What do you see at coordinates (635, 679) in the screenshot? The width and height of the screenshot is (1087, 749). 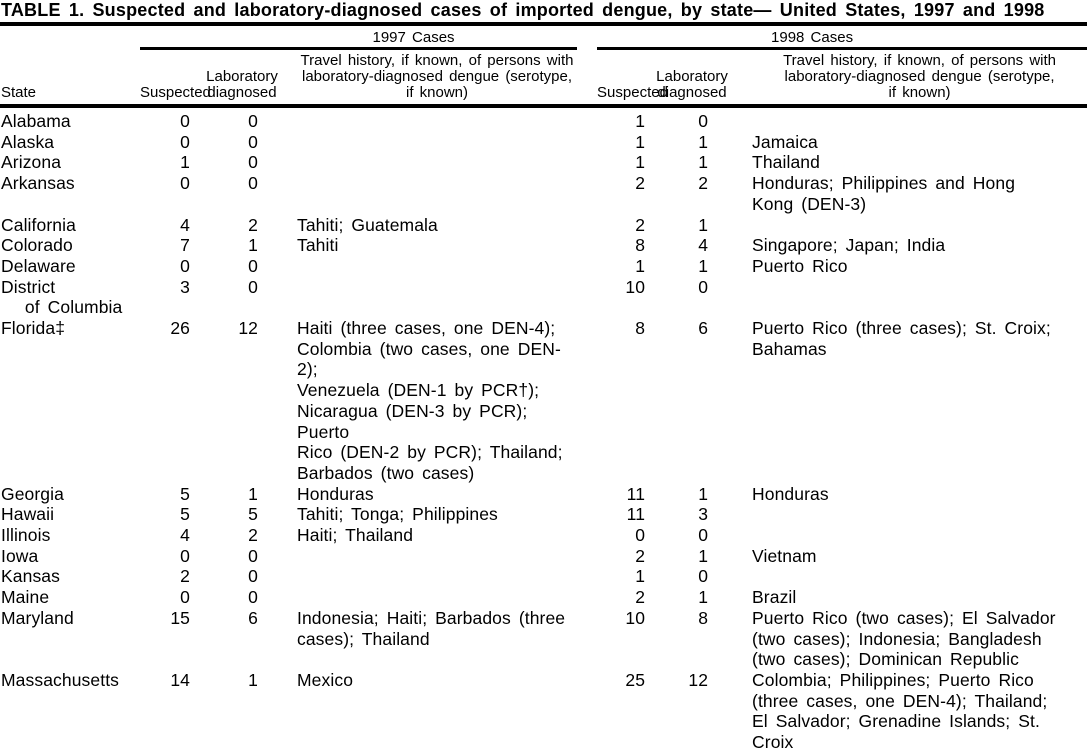 I see `suspected-1998-value: 25` at bounding box center [635, 679].